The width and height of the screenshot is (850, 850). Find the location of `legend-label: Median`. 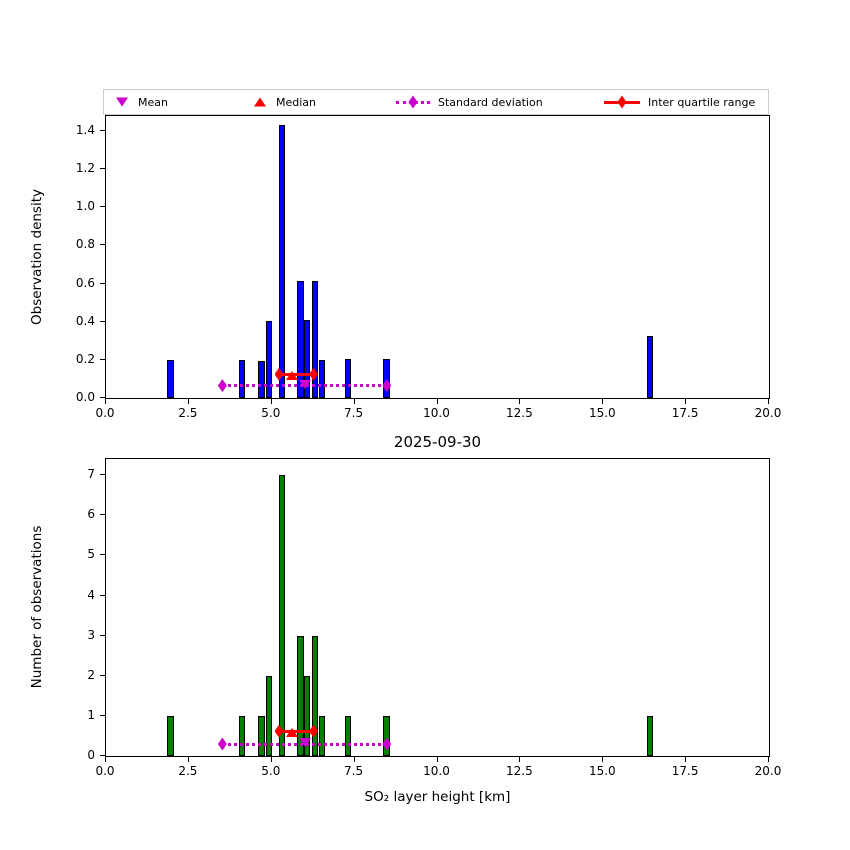

legend-label: Median is located at coordinates (296, 102).